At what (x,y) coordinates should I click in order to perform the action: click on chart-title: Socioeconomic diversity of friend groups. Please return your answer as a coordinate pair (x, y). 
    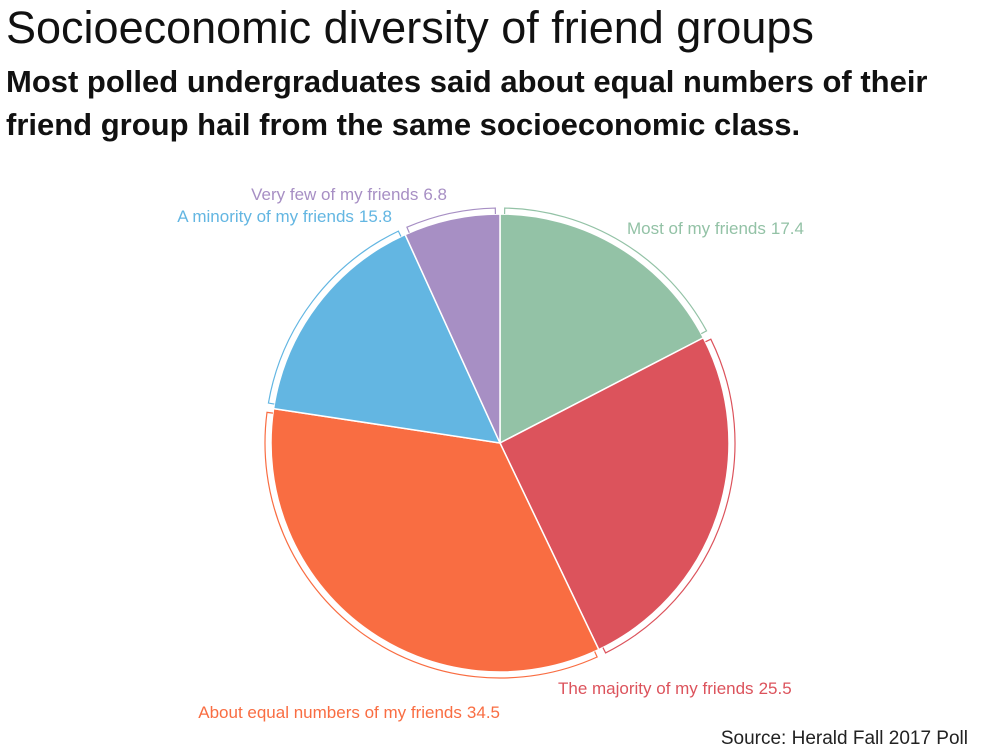
    Looking at the image, I should click on (410, 27).